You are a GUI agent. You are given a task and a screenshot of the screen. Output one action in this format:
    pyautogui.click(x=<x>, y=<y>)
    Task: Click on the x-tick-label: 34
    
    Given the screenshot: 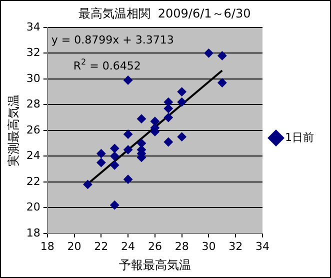 What is the action you would take?
    pyautogui.click(x=263, y=246)
    